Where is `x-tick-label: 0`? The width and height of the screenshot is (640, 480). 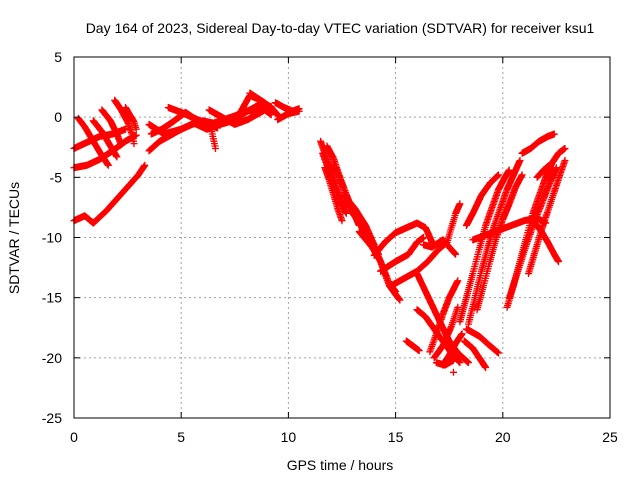
x-tick-label: 0 is located at coordinates (74, 437).